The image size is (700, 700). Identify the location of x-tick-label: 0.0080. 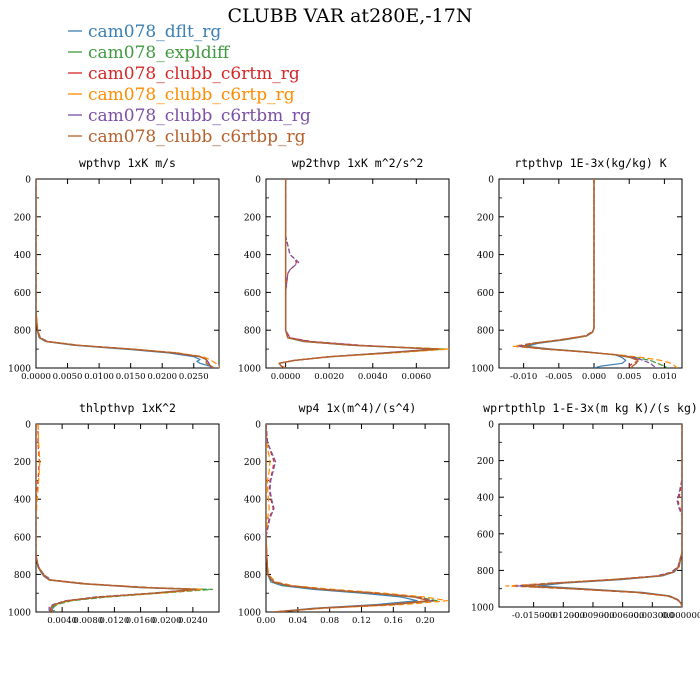
(88, 621).